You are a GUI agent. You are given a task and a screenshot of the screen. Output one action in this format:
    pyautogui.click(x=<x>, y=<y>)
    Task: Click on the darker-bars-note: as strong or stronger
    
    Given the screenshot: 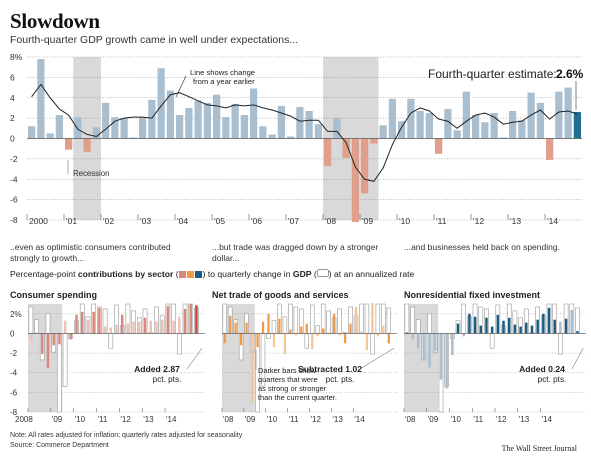 What is the action you would take?
    pyautogui.click(x=292, y=388)
    